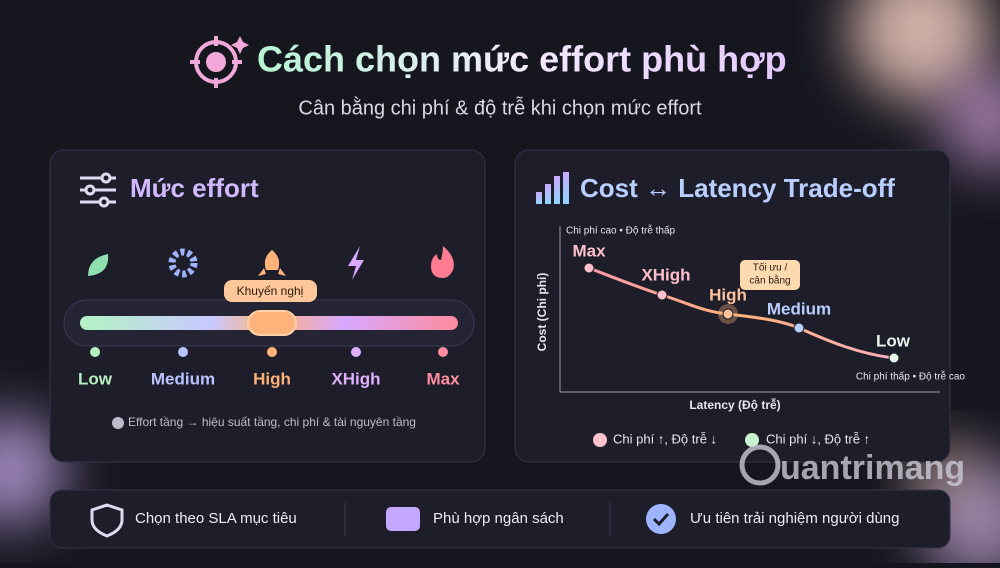 The height and width of the screenshot is (568, 1000). I want to click on y-axis-title: Cost (Chi phí), so click(542, 312).